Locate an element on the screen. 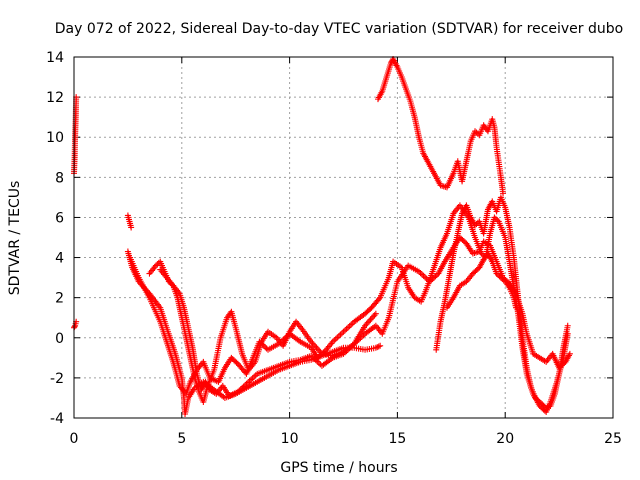 This screenshot has width=640, height=480. y-tick-label: 10 is located at coordinates (55, 138).